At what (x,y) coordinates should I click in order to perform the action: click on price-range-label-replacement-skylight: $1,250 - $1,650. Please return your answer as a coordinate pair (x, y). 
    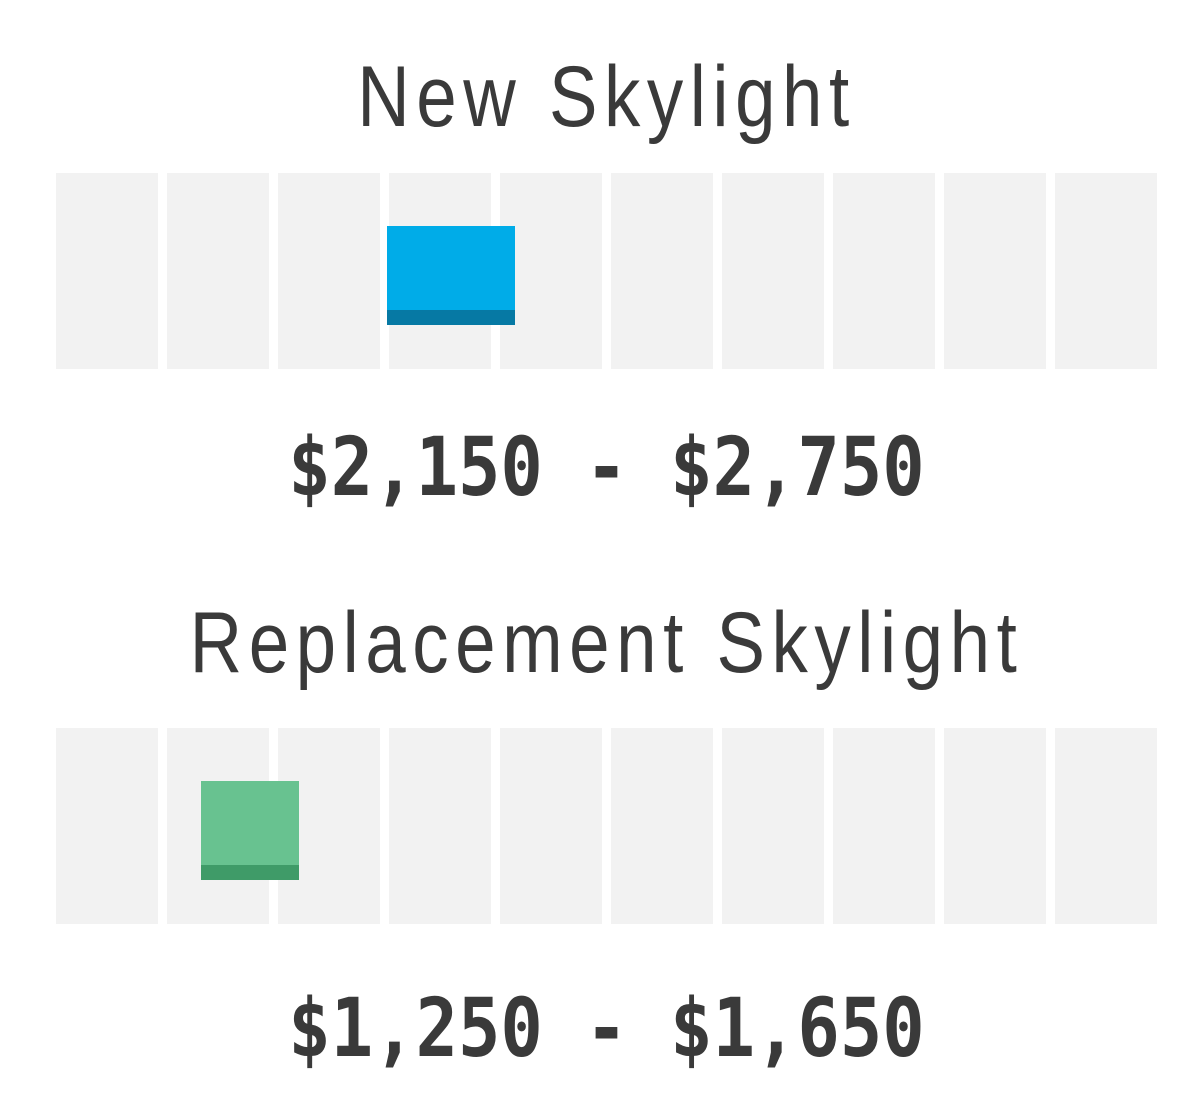
    Looking at the image, I should click on (606, 1029).